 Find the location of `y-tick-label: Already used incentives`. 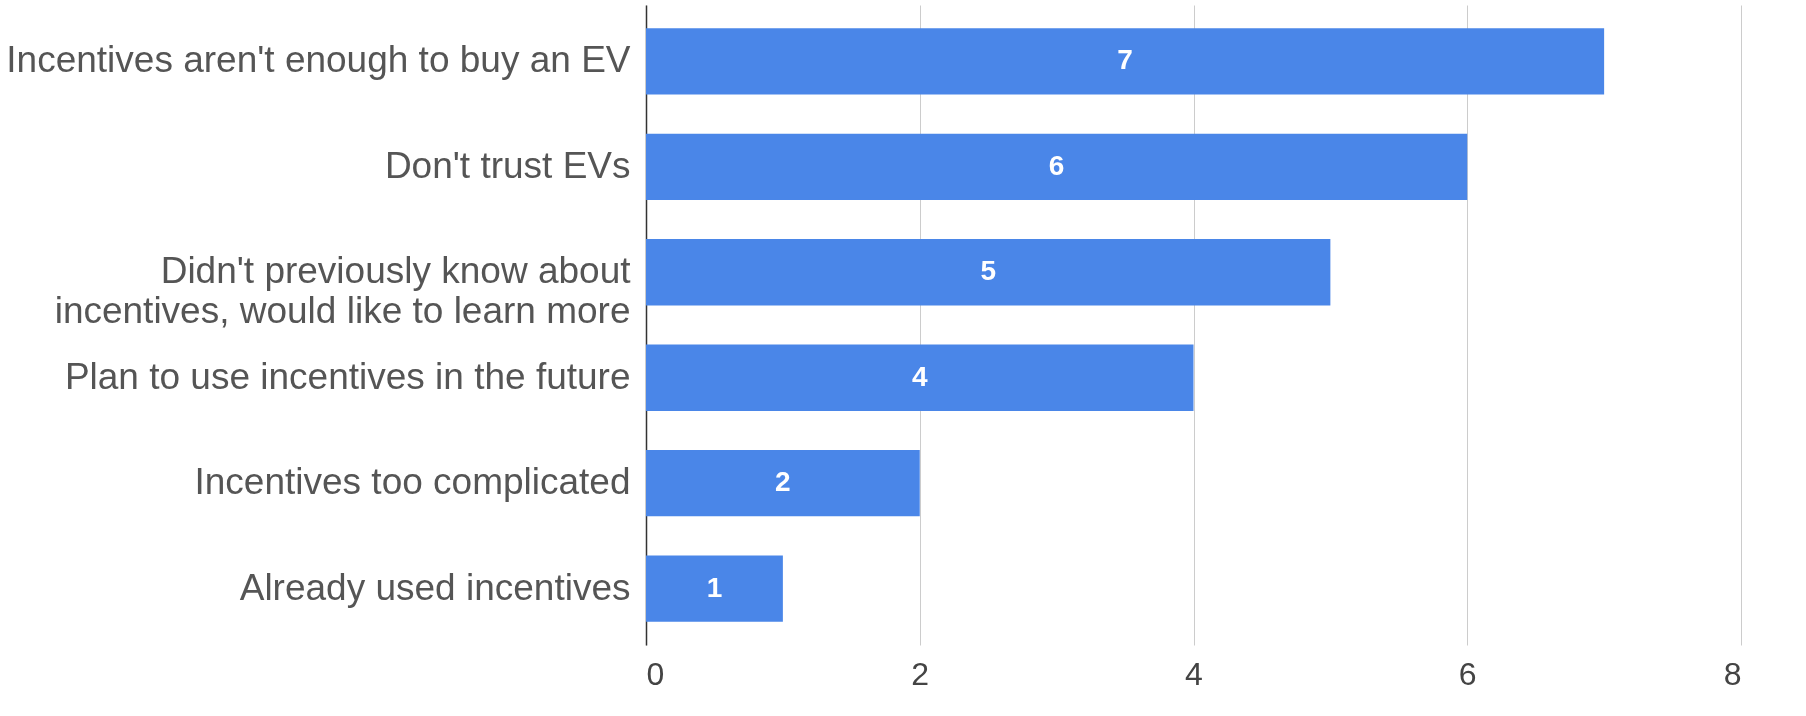

y-tick-label: Already used incentives is located at coordinates (435, 587).